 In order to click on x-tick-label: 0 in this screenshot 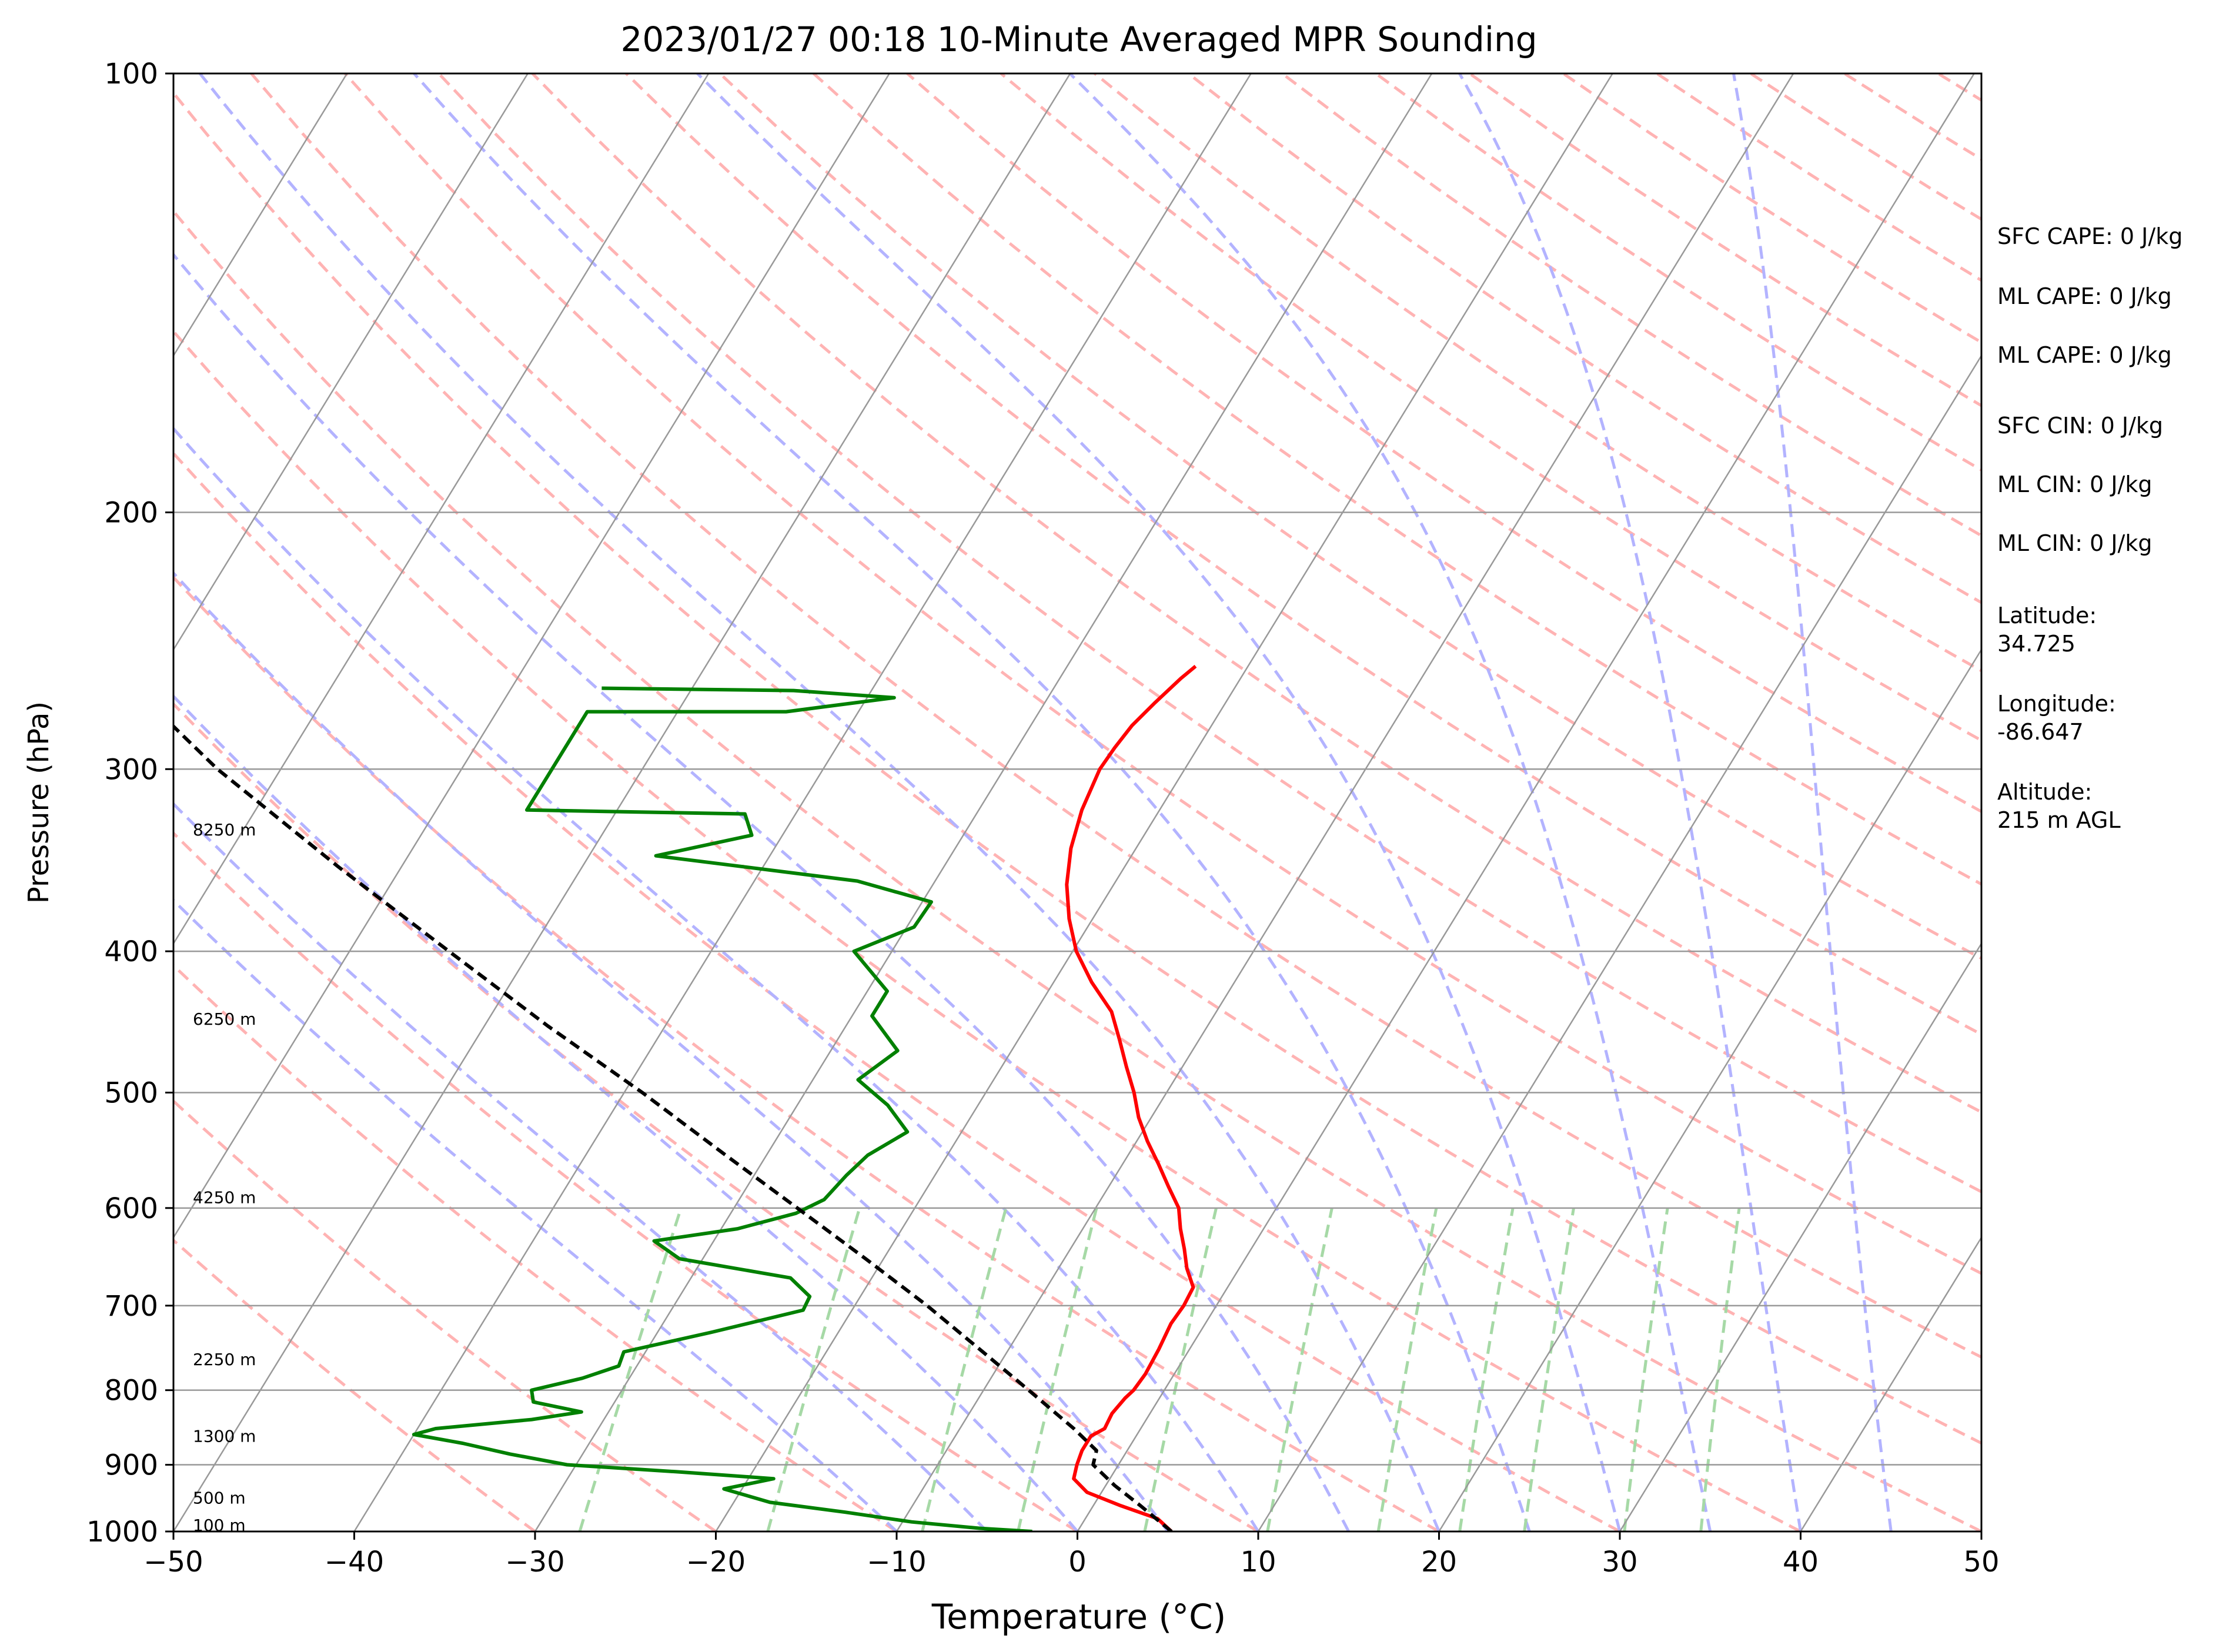, I will do `click(1077, 1563)`.